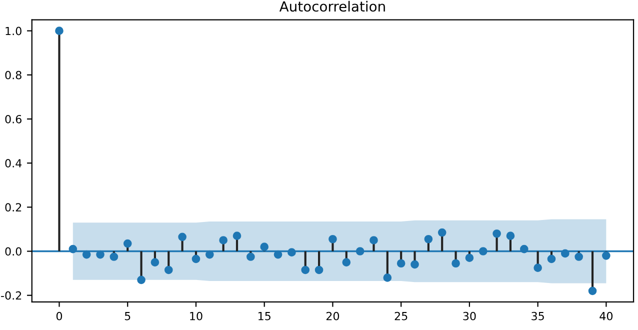  What do you see at coordinates (59, 316) in the screenshot?
I see `x-tick-label: 0` at bounding box center [59, 316].